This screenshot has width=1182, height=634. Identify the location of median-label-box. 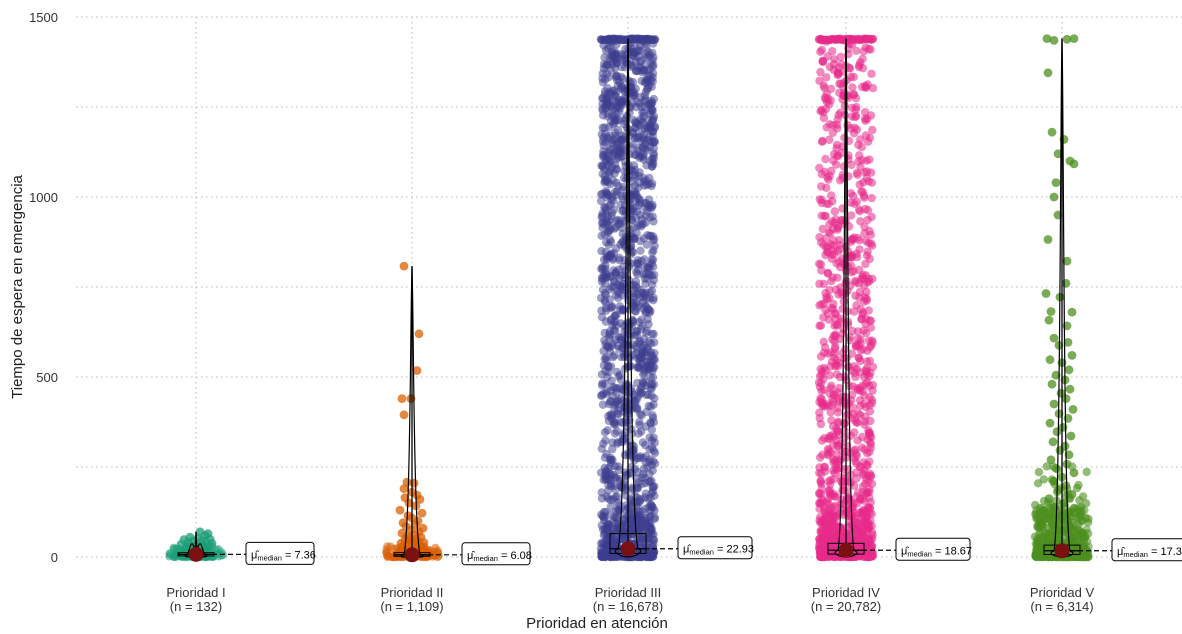
(715, 548).